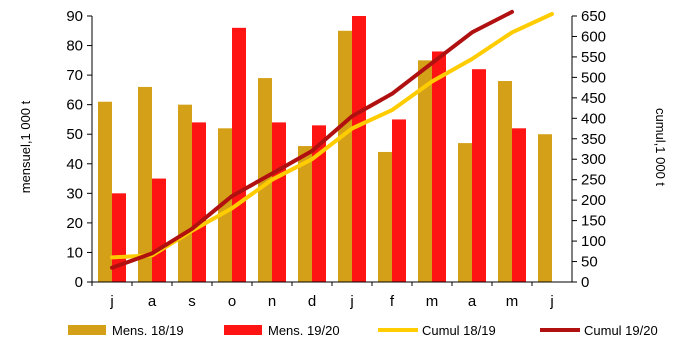 This screenshot has height=345, width=677. What do you see at coordinates (25, 146) in the screenshot?
I see `y-axis-label: mensuel,1 000 t` at bounding box center [25, 146].